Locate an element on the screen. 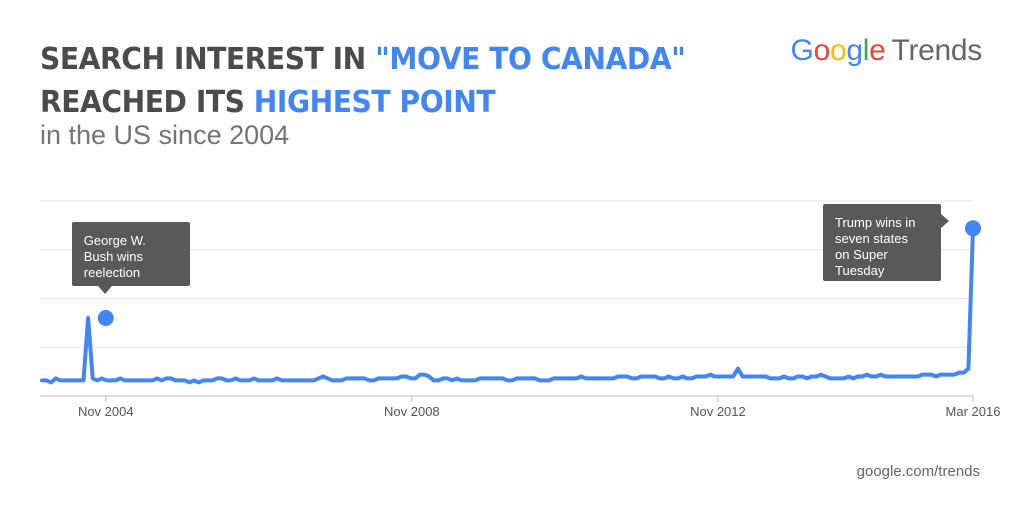 This screenshot has height=511, width=1024. page-subtitle: in the US since 2004 is located at coordinates (165, 135).